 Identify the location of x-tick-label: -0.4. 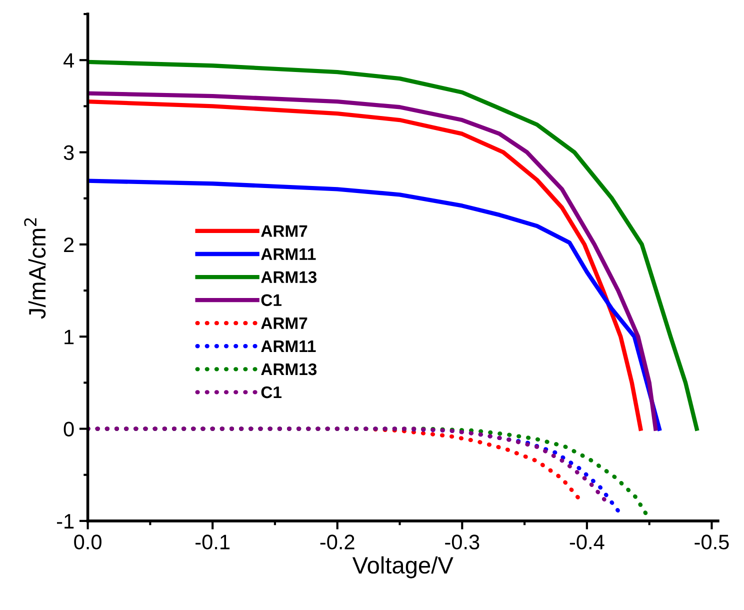
(587, 542).